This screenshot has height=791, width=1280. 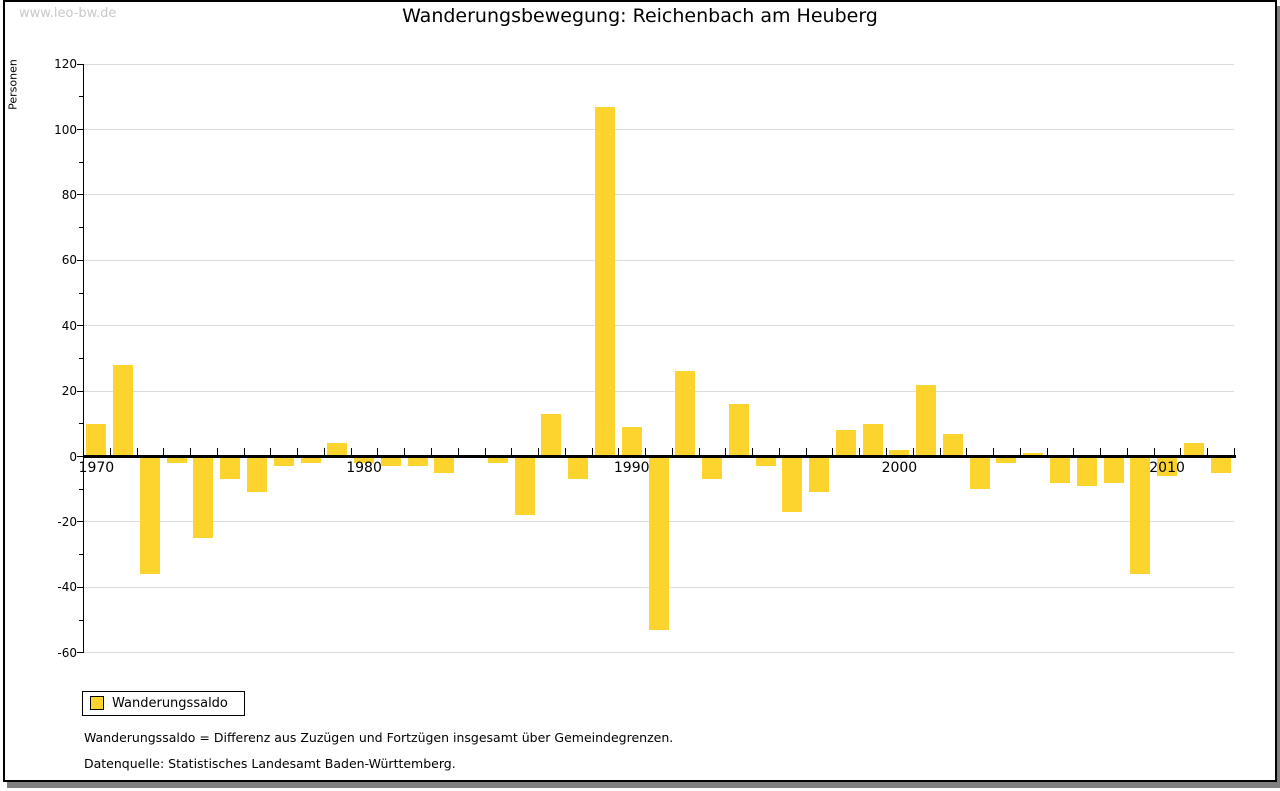 What do you see at coordinates (819, 474) in the screenshot?
I see `bar-1997` at bounding box center [819, 474].